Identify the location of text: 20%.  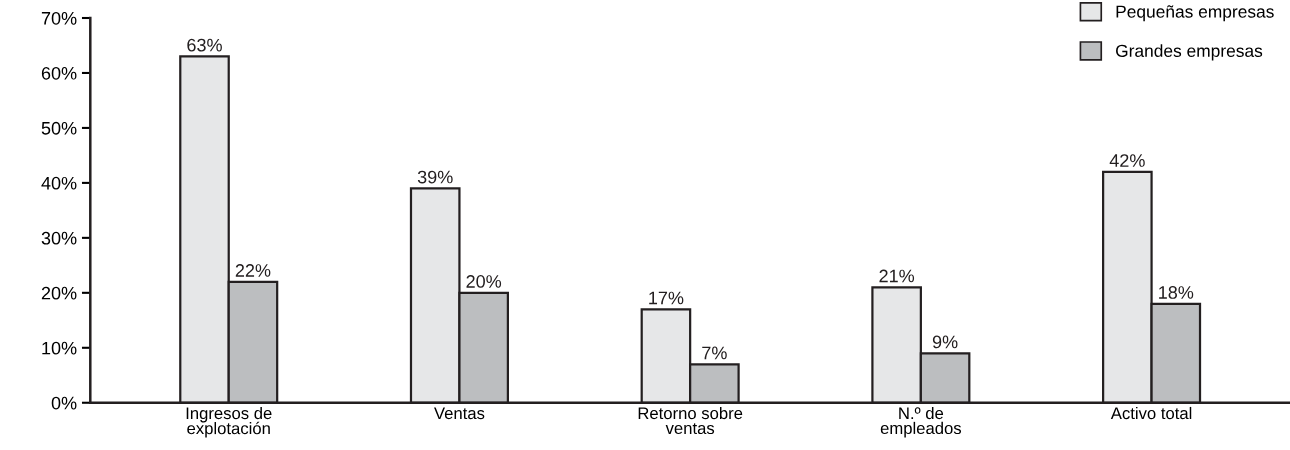
(484, 281).